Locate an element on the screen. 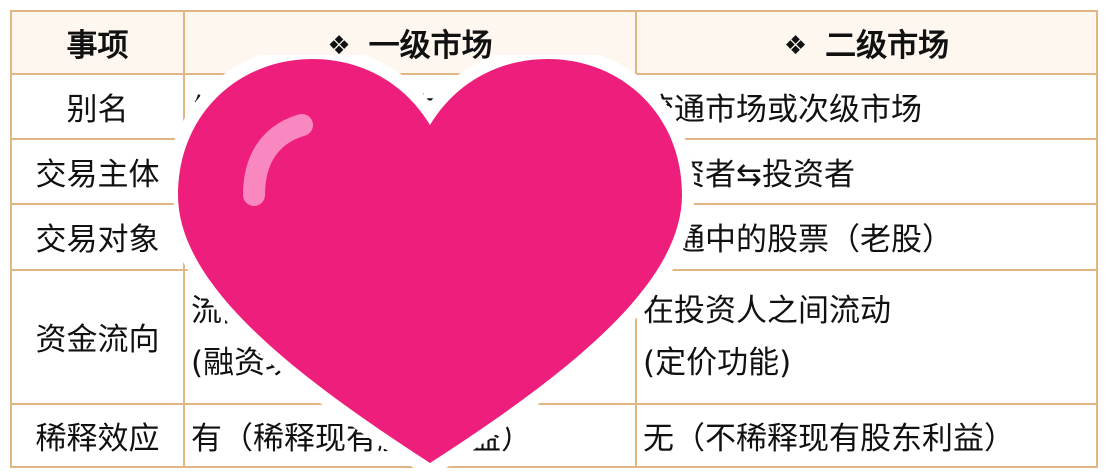  secondary-cell: 投资者⇆投资者 is located at coordinates (866, 172).